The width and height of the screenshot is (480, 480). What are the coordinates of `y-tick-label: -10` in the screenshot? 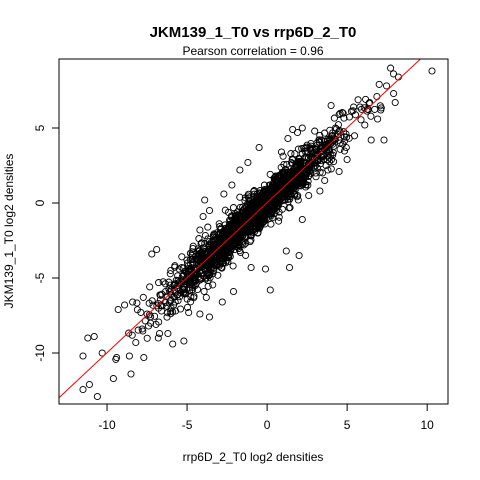 It's located at (40, 353).